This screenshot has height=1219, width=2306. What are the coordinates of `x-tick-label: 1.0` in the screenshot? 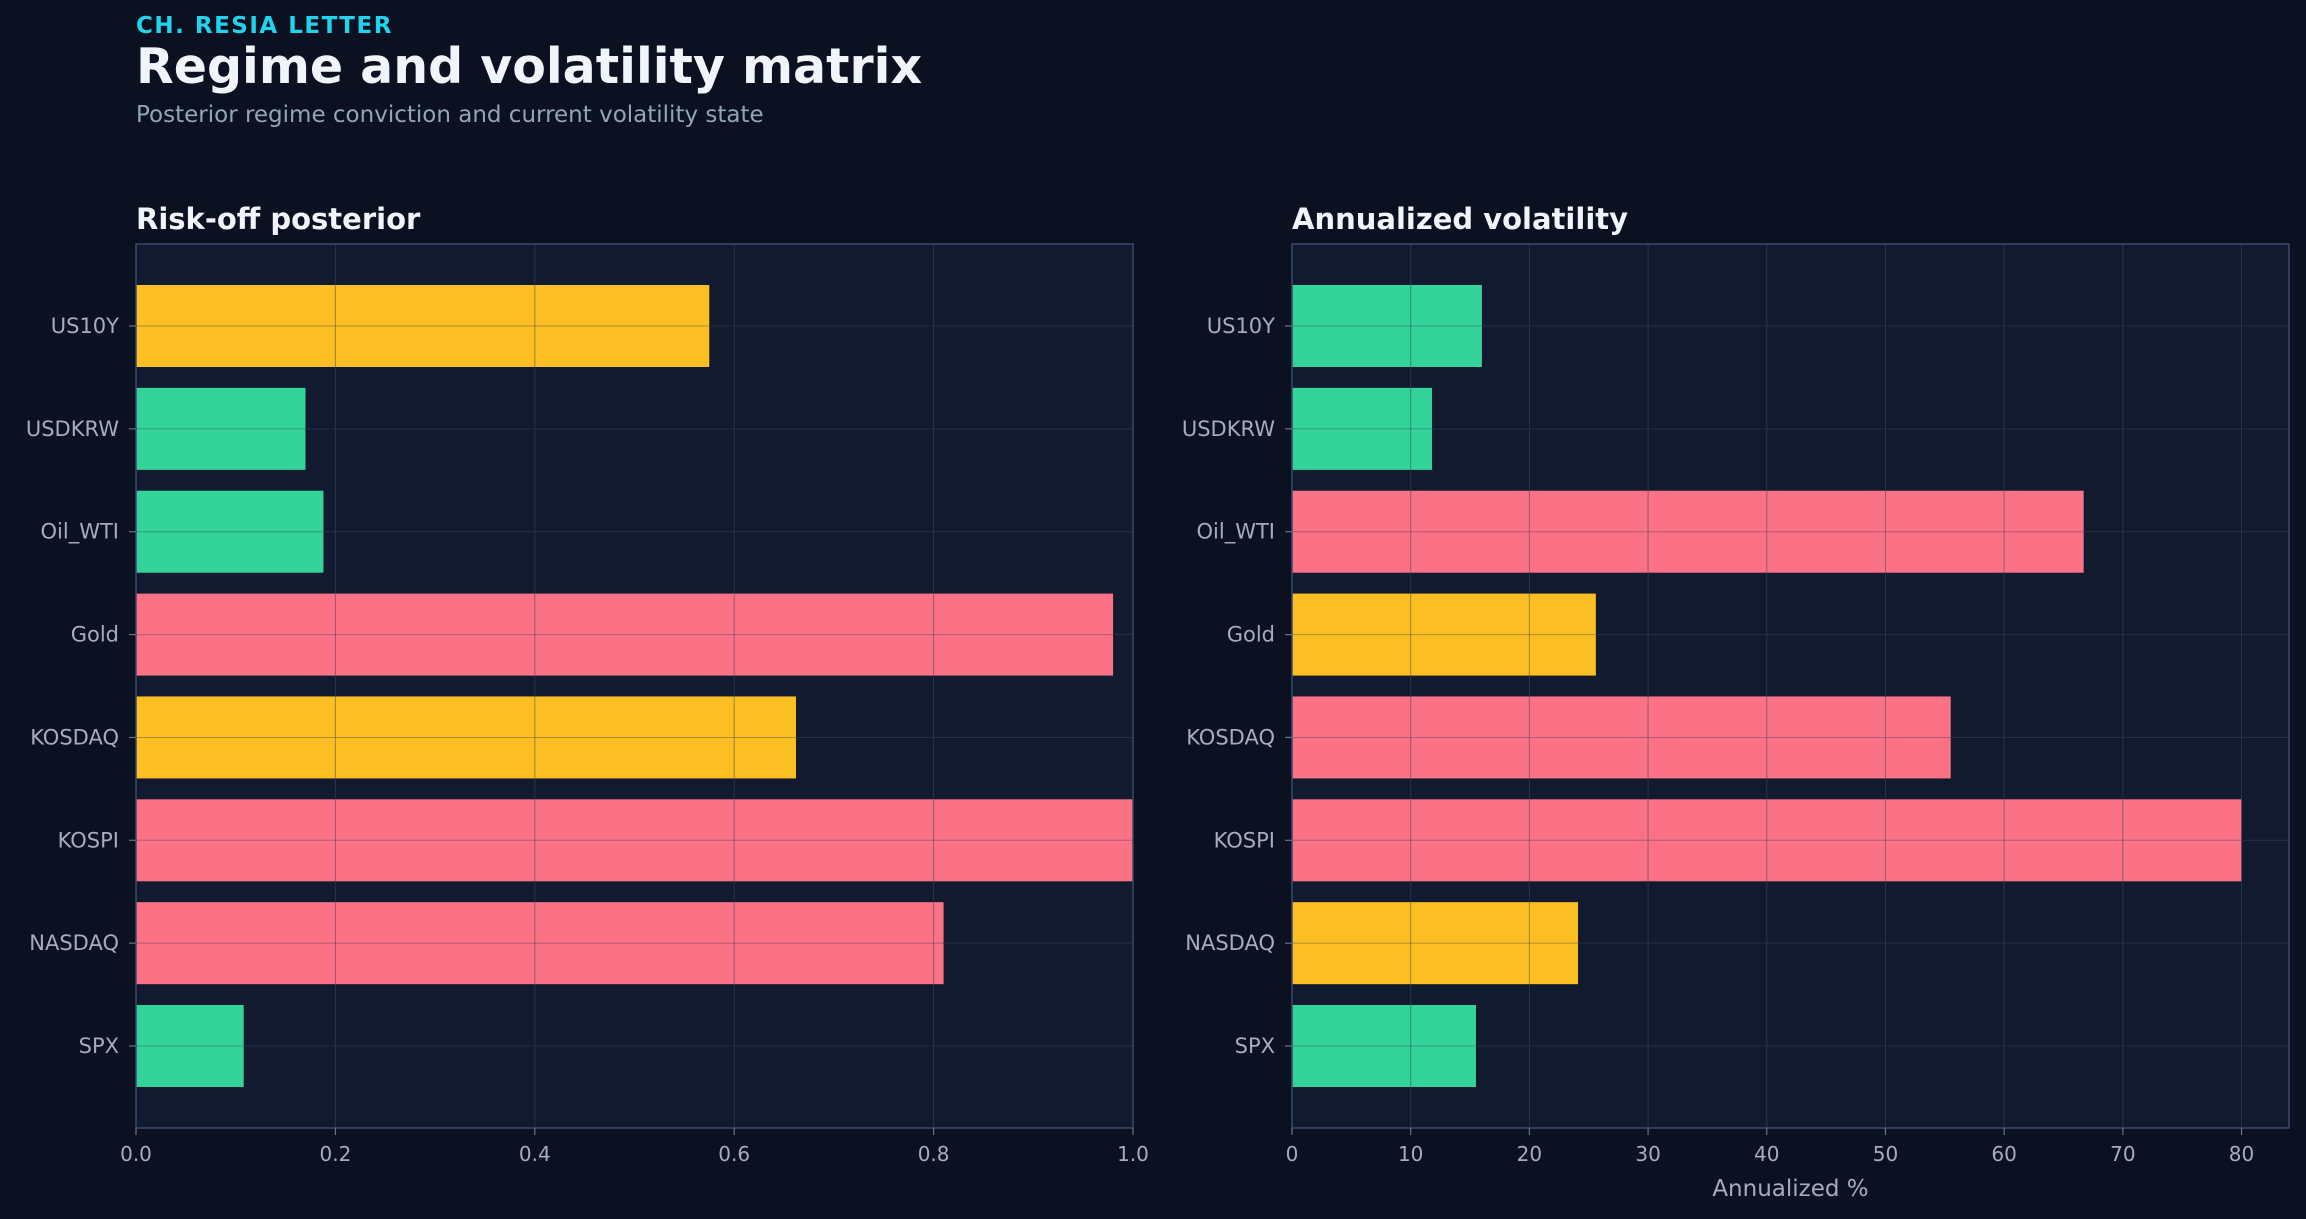 It's located at (1133, 1154).